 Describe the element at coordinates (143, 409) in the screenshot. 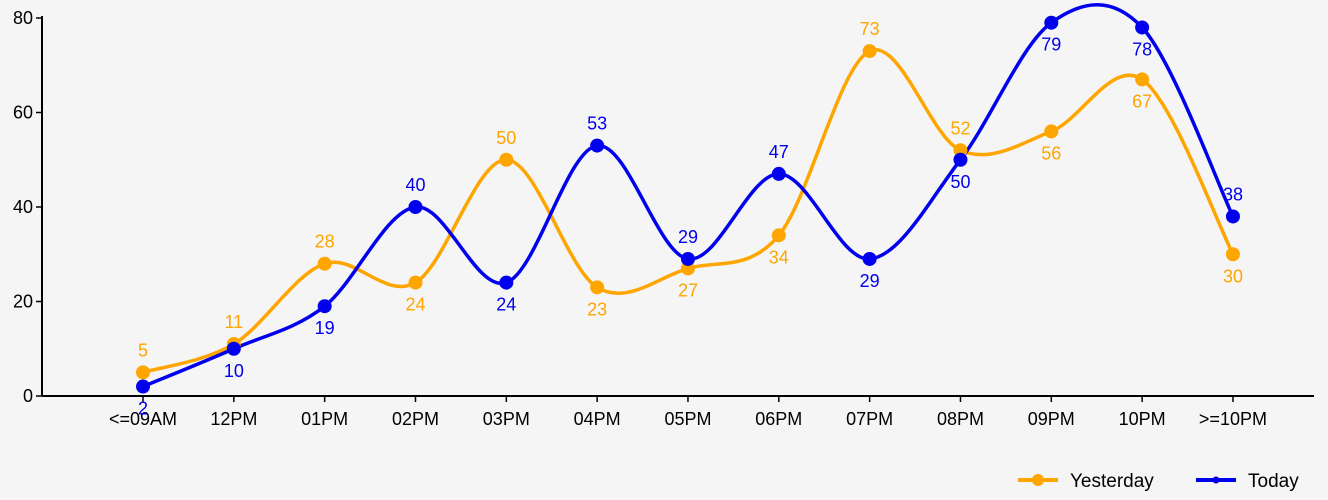

I see `data-label-today: 2` at that location.